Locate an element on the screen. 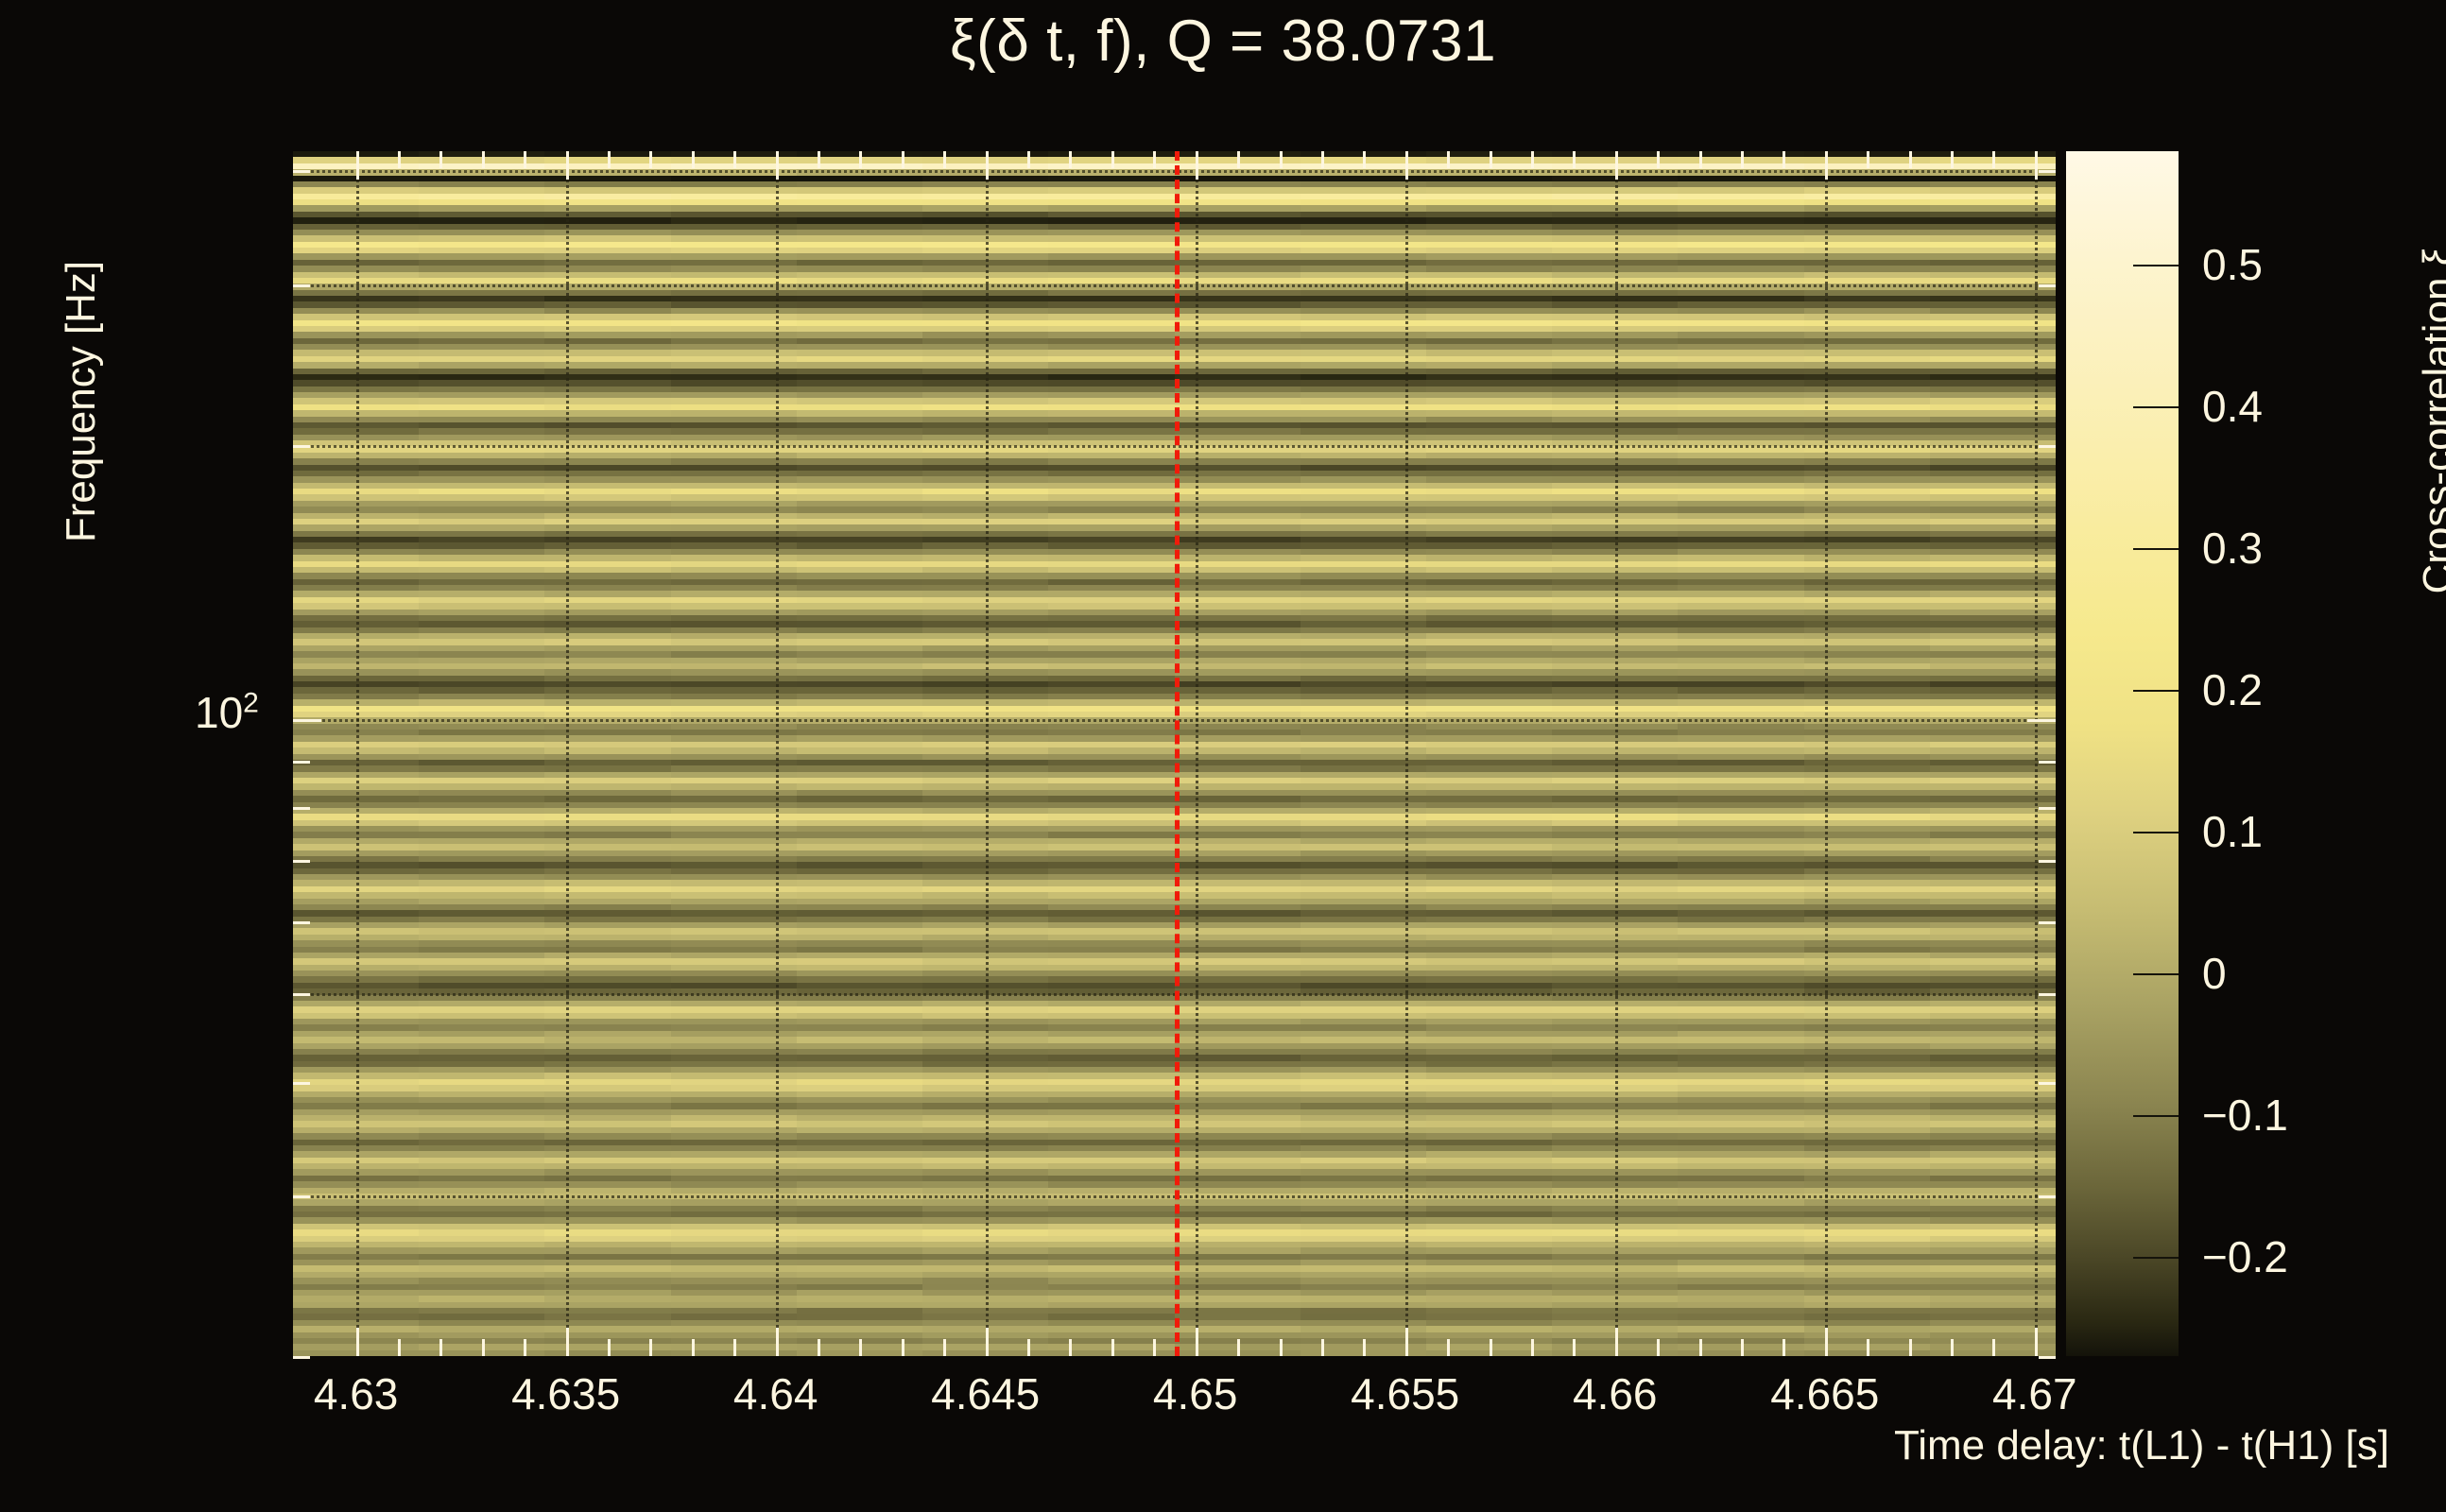  x-minor-tick is located at coordinates (1490, 1347).